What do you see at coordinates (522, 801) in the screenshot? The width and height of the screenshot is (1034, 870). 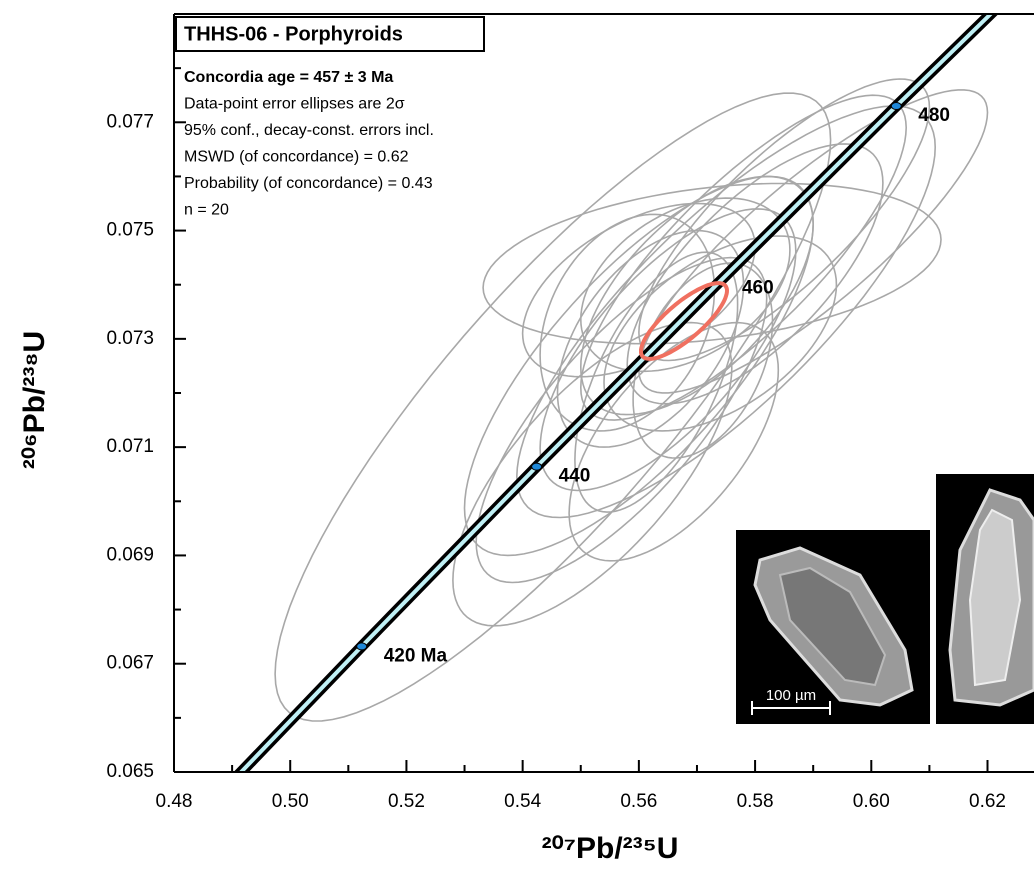 I see `x-tick-label: 0.54` at bounding box center [522, 801].